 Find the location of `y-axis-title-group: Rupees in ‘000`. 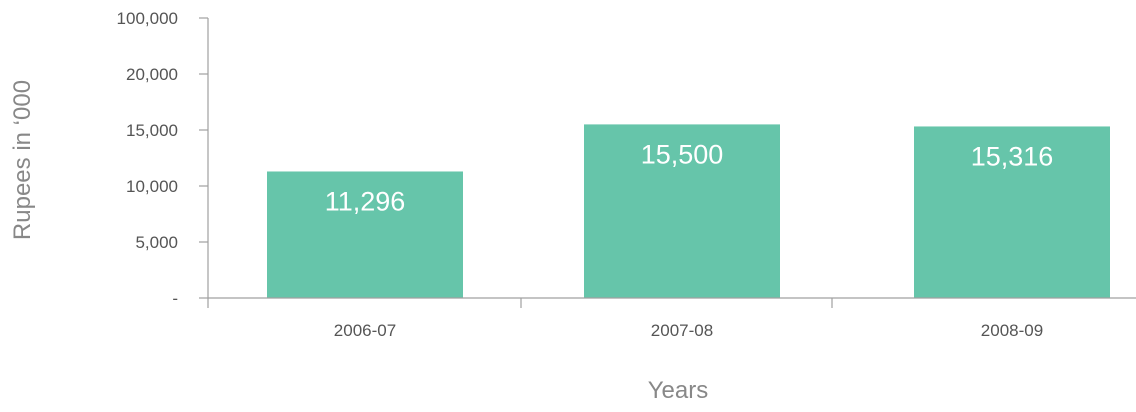

y-axis-title-group: Rupees in ‘000 is located at coordinates (22, 160).